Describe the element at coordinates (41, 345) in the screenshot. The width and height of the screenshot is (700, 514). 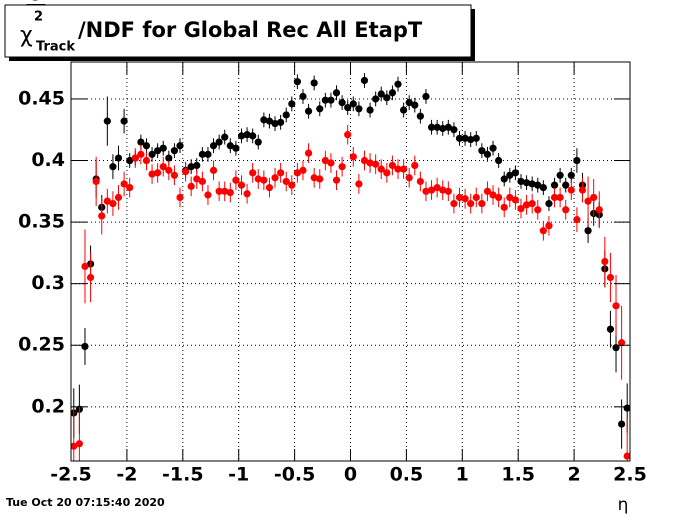
I see `y-tick-label: 0.25` at that location.